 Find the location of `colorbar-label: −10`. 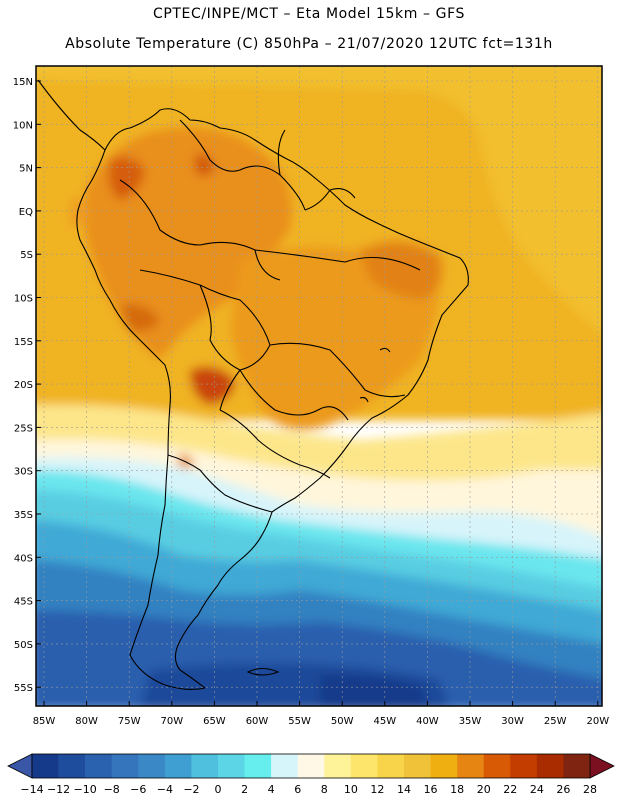

colorbar-label: −10 is located at coordinates (85, 789).